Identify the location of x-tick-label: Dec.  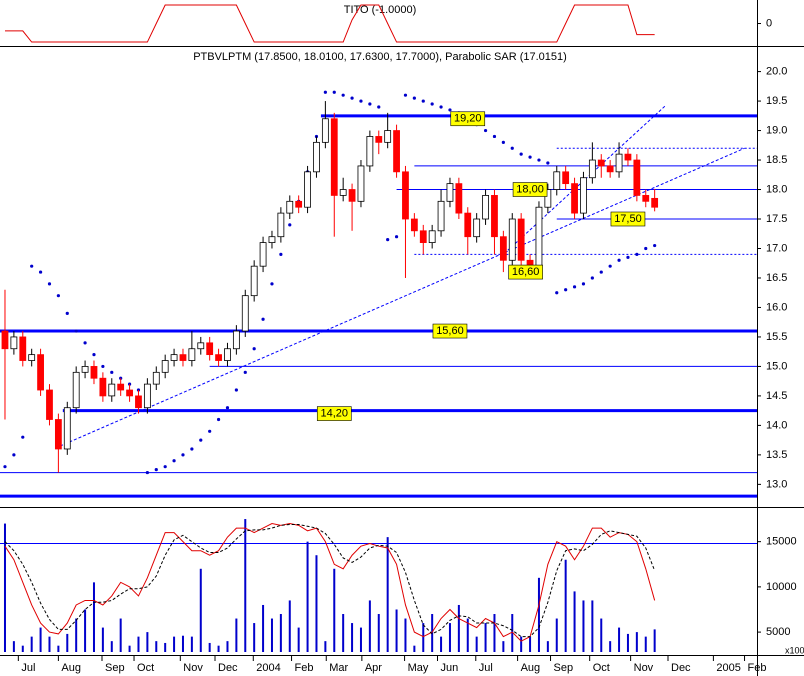
(228, 668).